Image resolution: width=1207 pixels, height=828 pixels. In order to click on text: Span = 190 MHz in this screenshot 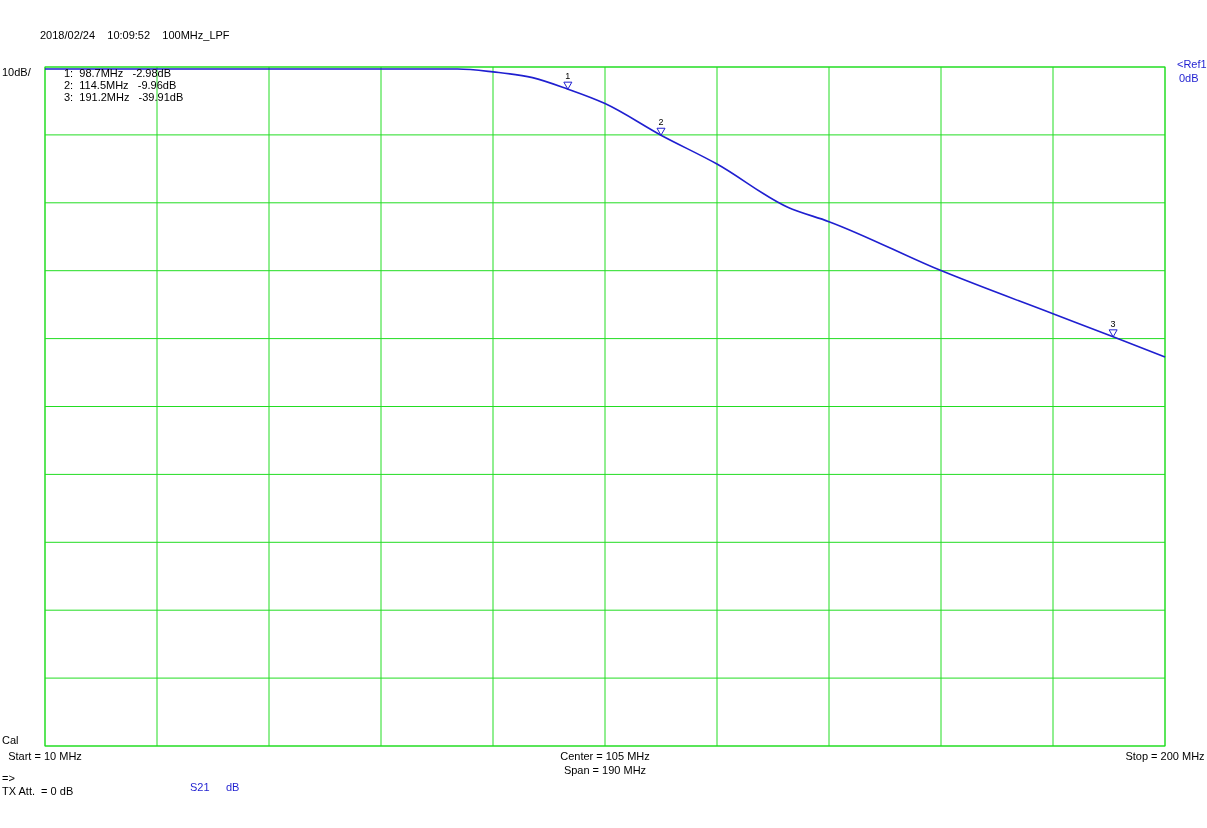, I will do `click(605, 770)`.